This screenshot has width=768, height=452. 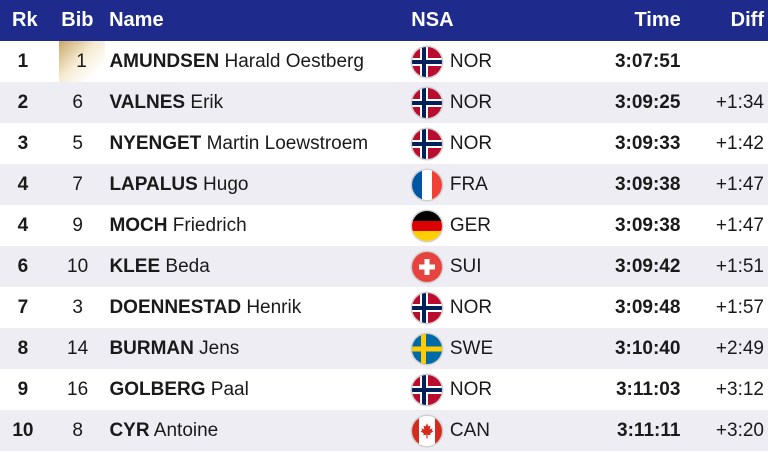 I want to click on athlete-name: MOCH Friedrich, so click(x=259, y=226).